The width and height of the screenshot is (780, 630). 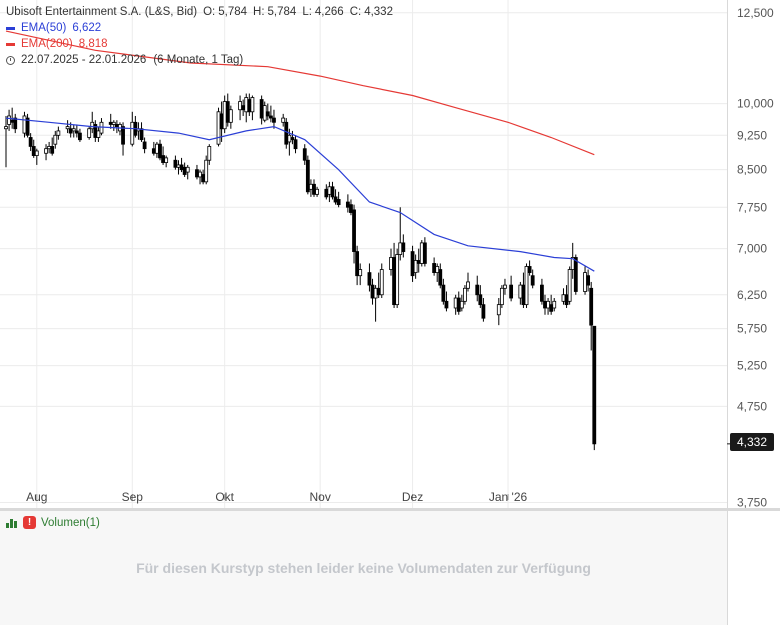 What do you see at coordinates (355, 12) in the screenshot?
I see `close-label: C:` at bounding box center [355, 12].